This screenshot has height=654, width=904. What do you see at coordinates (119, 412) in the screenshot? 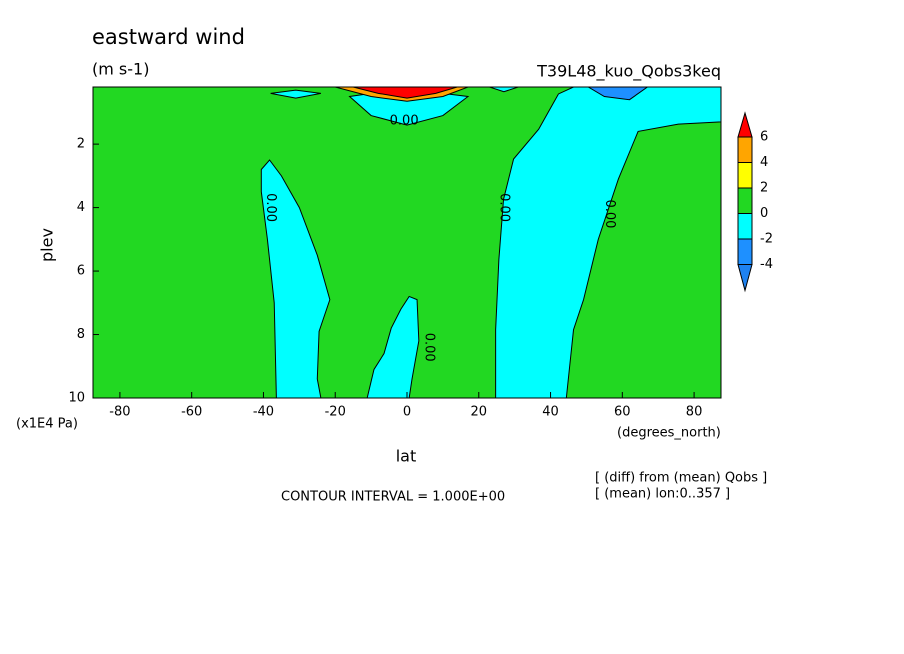
I see `x-tick-label: -80` at bounding box center [119, 412].